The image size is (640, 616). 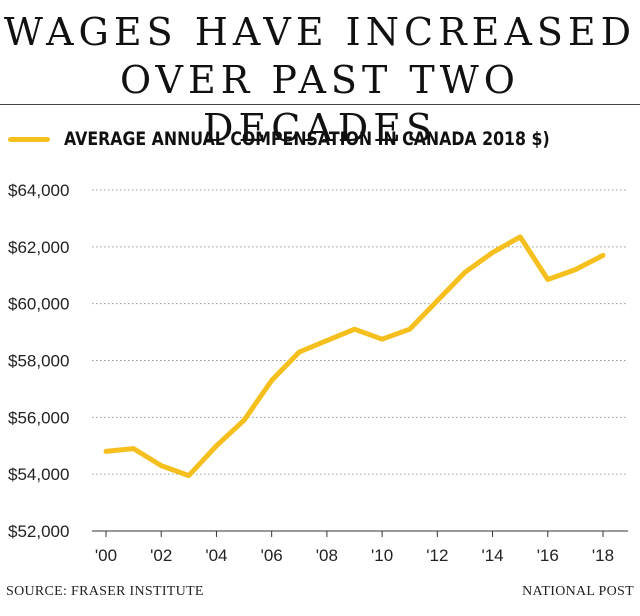 I want to click on y-tick-label: $62,000, so click(x=38, y=247).